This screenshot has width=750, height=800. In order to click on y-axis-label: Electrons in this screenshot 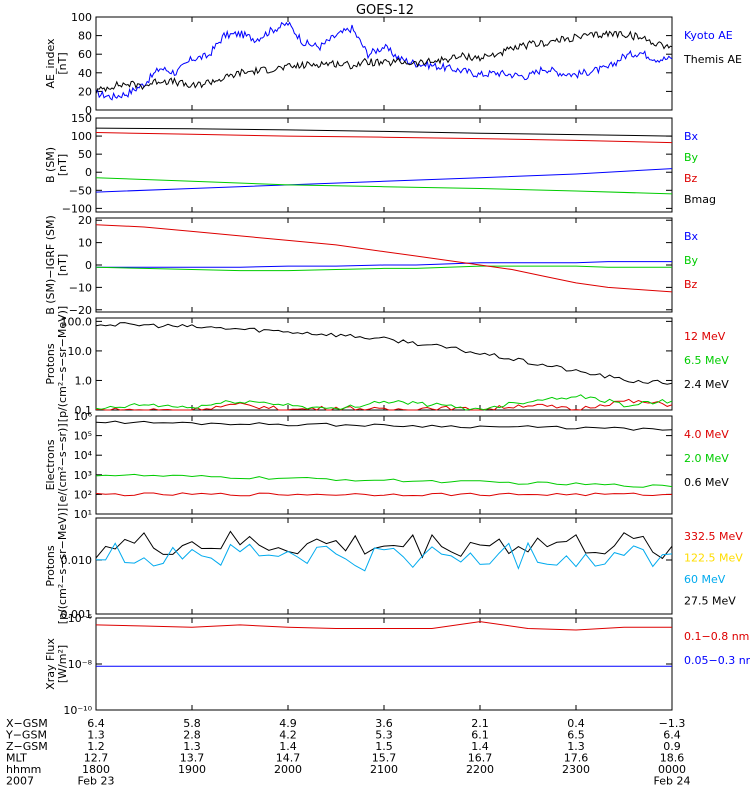, I will do `click(50, 464)`.